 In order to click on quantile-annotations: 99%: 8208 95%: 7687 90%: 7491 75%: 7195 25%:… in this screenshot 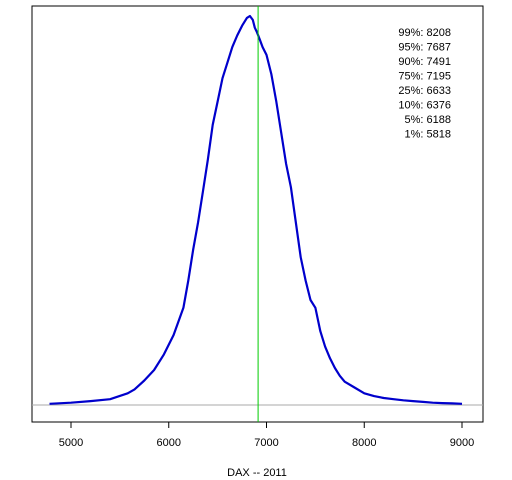, I will do `click(424, 84)`.